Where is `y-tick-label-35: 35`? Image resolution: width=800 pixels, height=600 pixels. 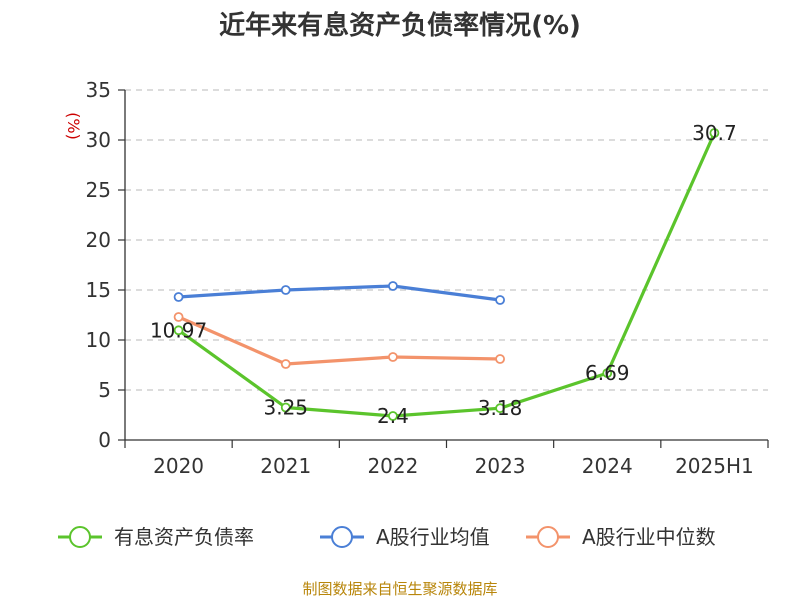
y-tick-label-35: 35 is located at coordinates (98, 90).